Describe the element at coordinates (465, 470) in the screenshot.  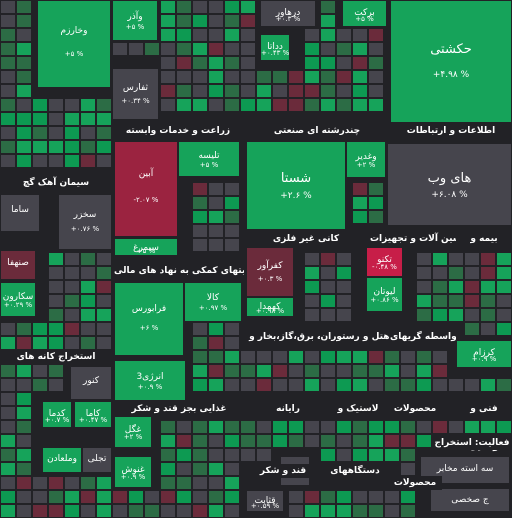
I see `stock-tile: سه استه مخابر` at that location.